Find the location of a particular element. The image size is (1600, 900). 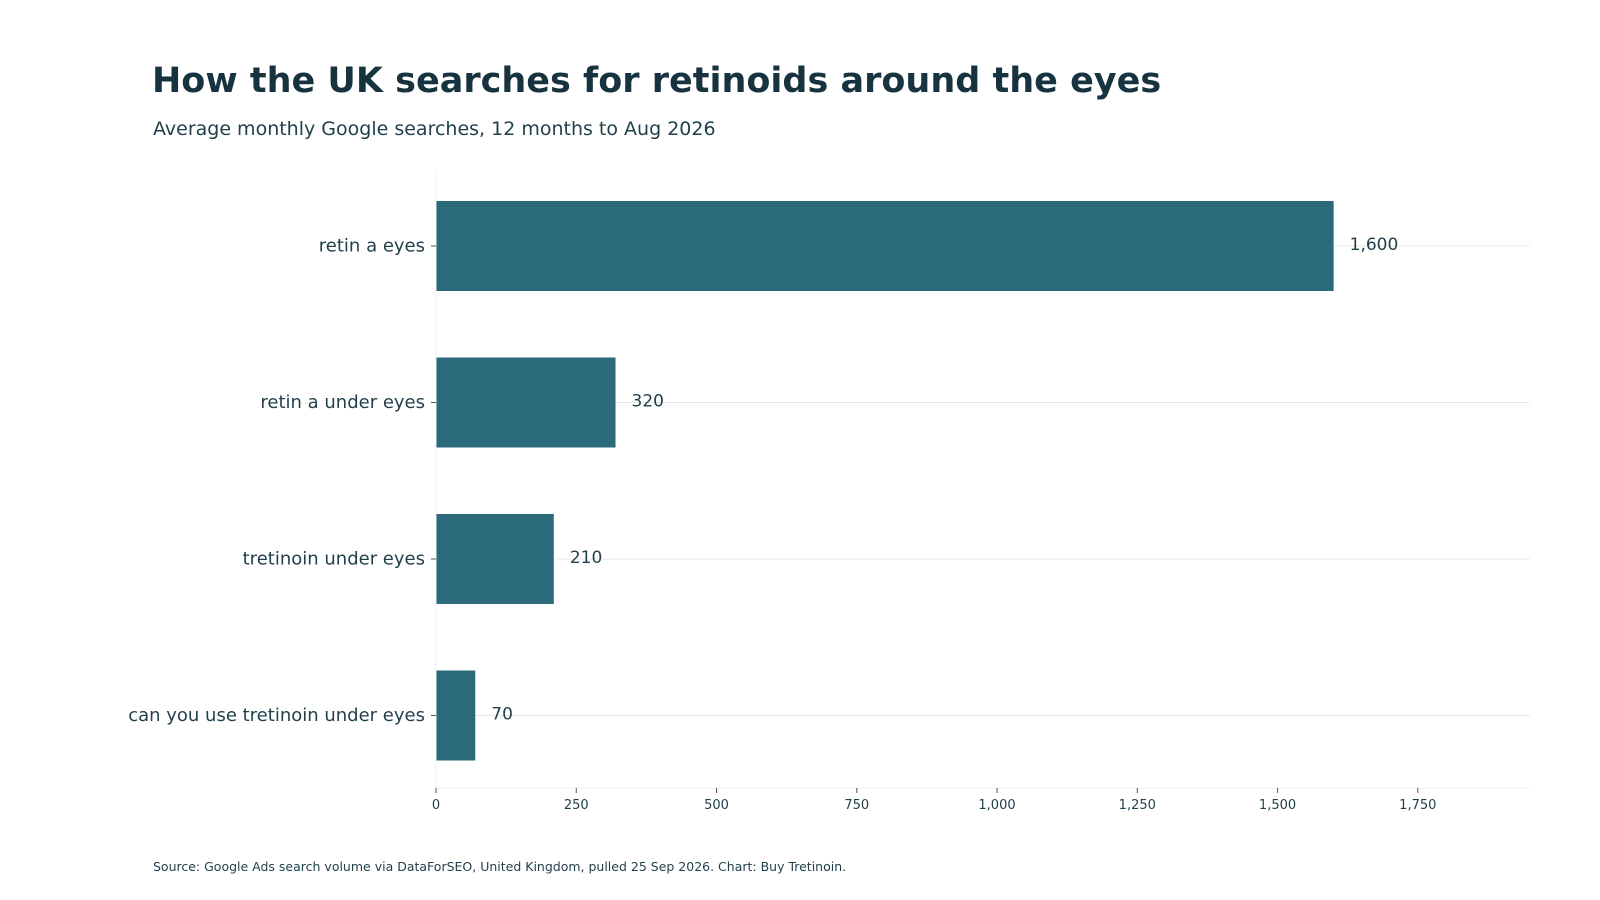

category-label: retin a under eyes is located at coordinates (342, 402).